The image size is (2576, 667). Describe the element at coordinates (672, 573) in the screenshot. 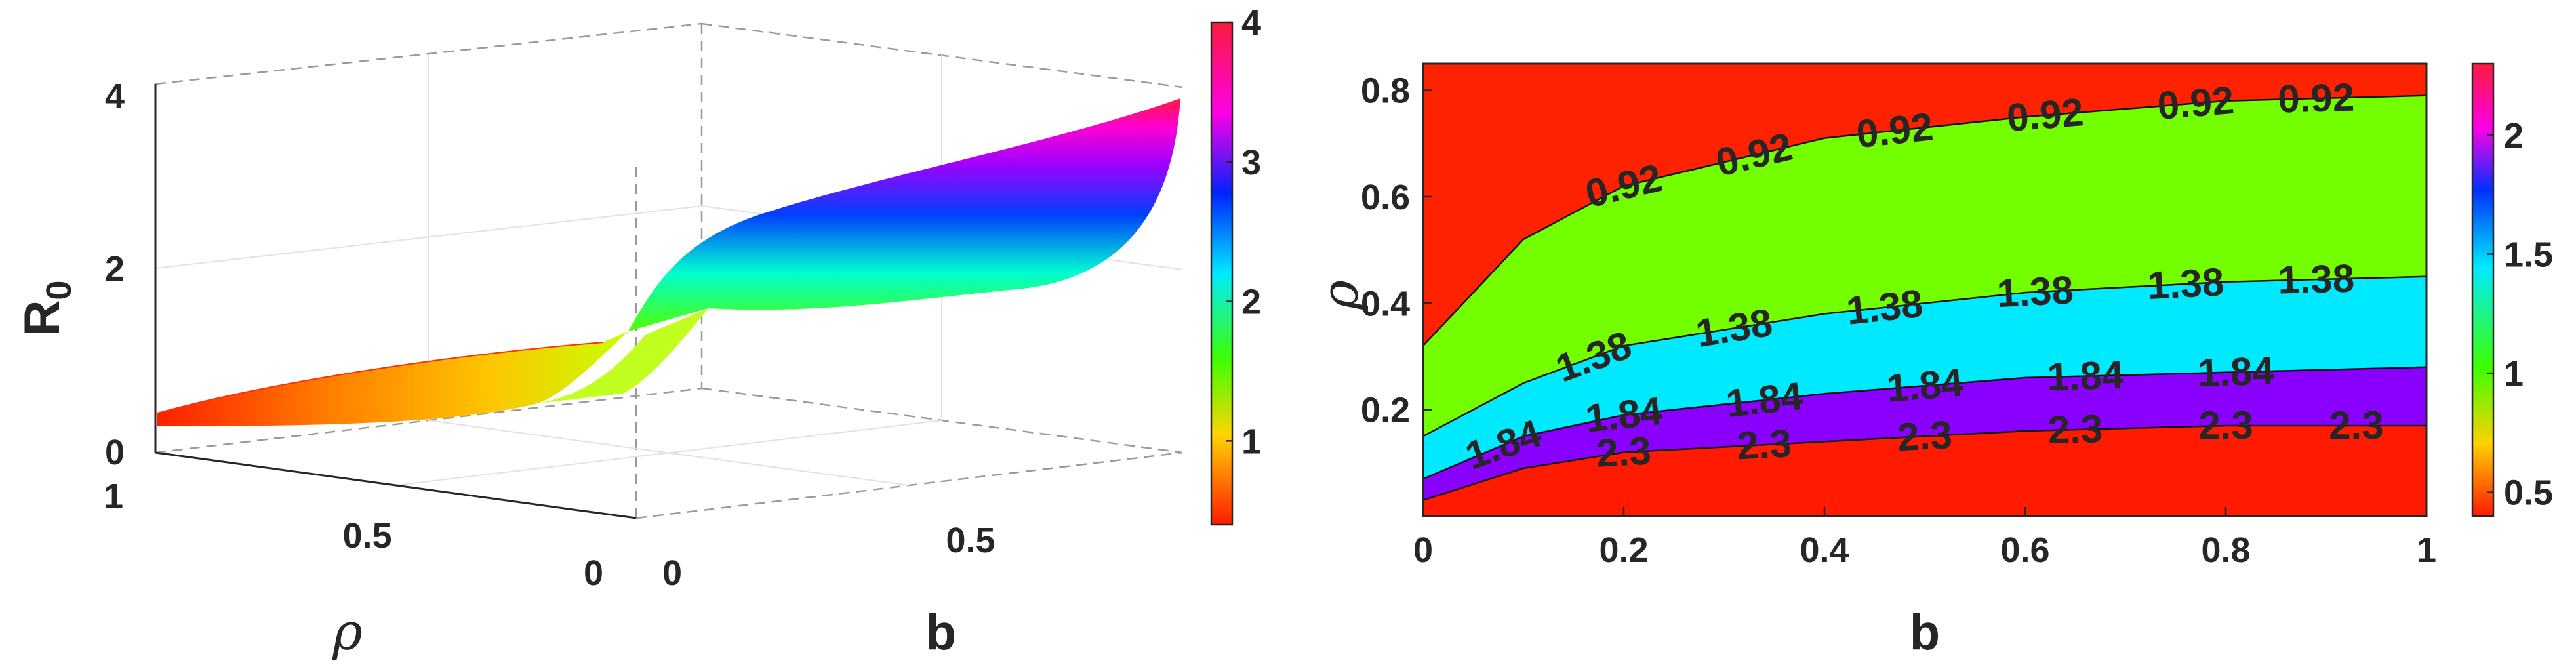

I see `b-tick: 0` at that location.